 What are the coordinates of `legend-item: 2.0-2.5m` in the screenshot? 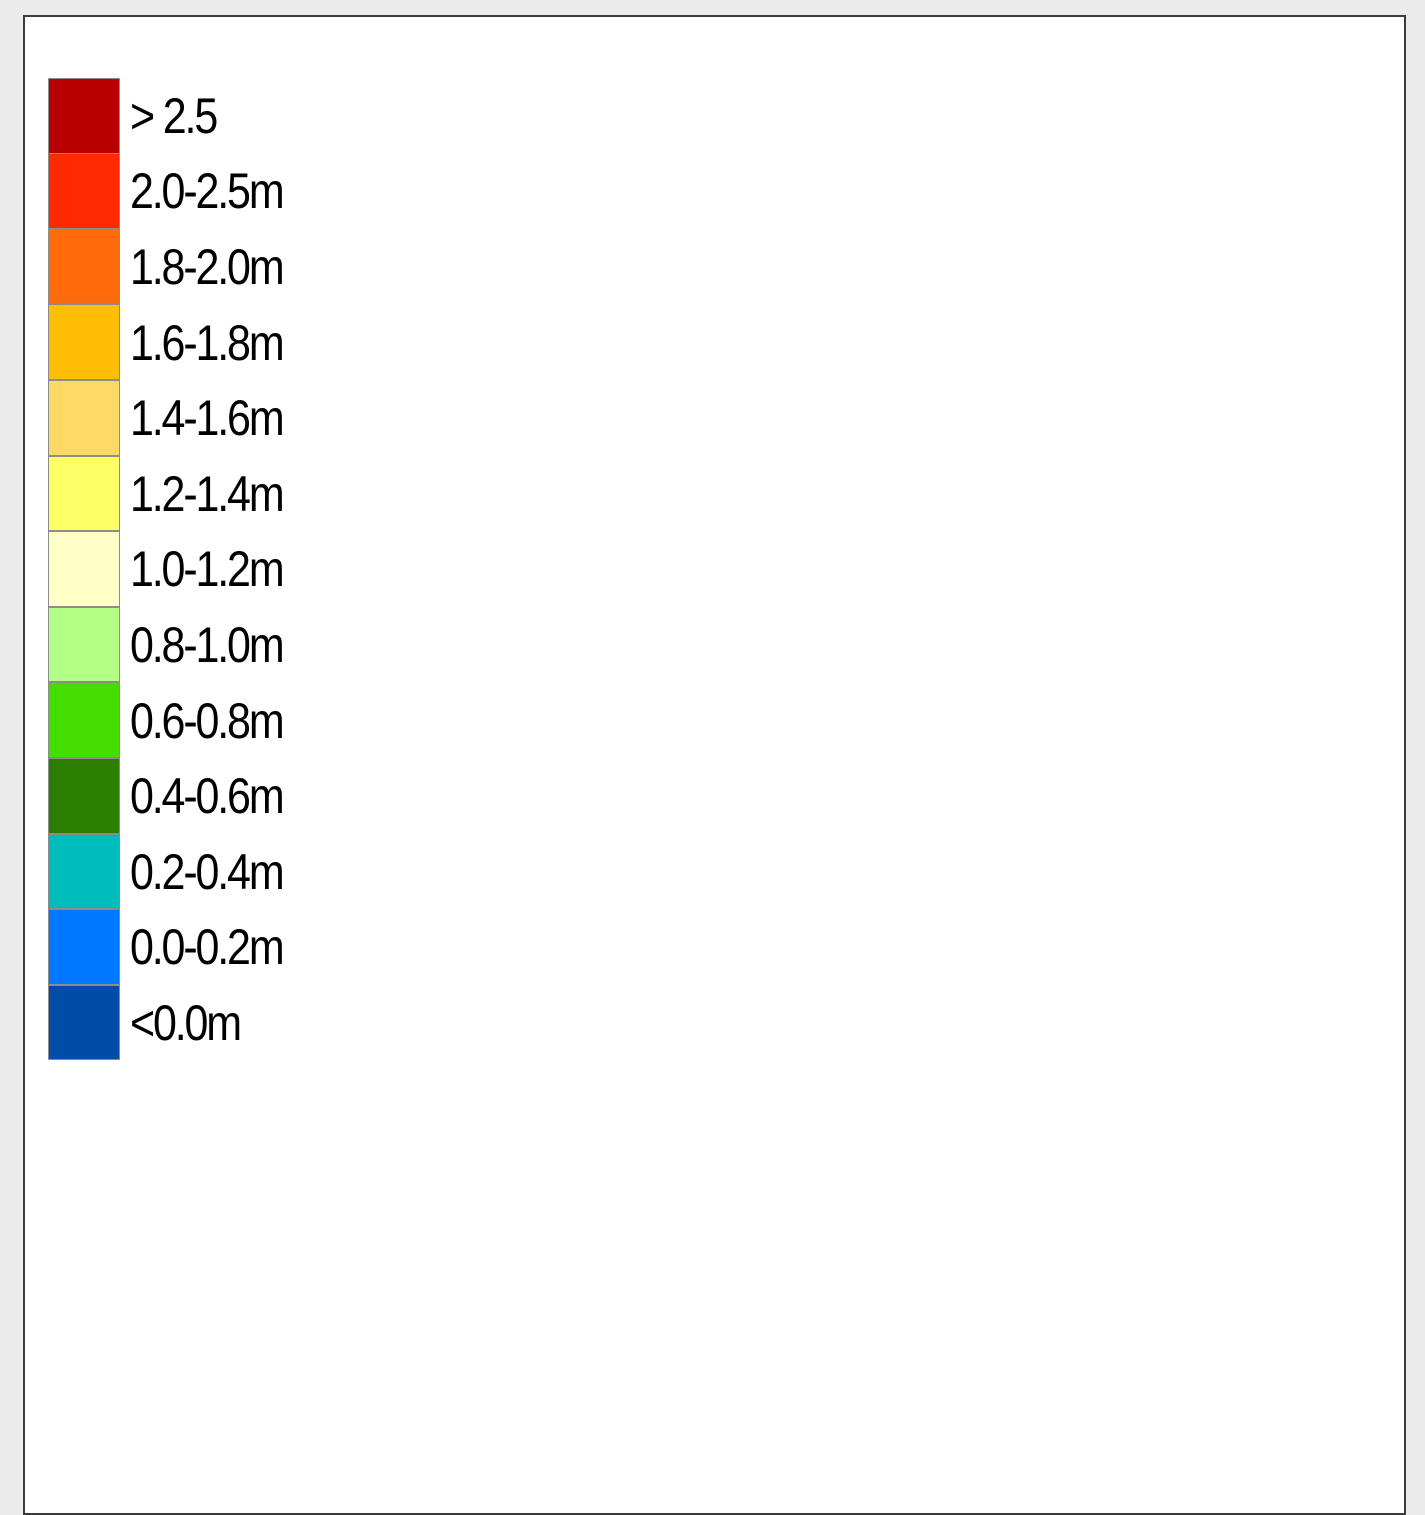 It's located at (177, 191).